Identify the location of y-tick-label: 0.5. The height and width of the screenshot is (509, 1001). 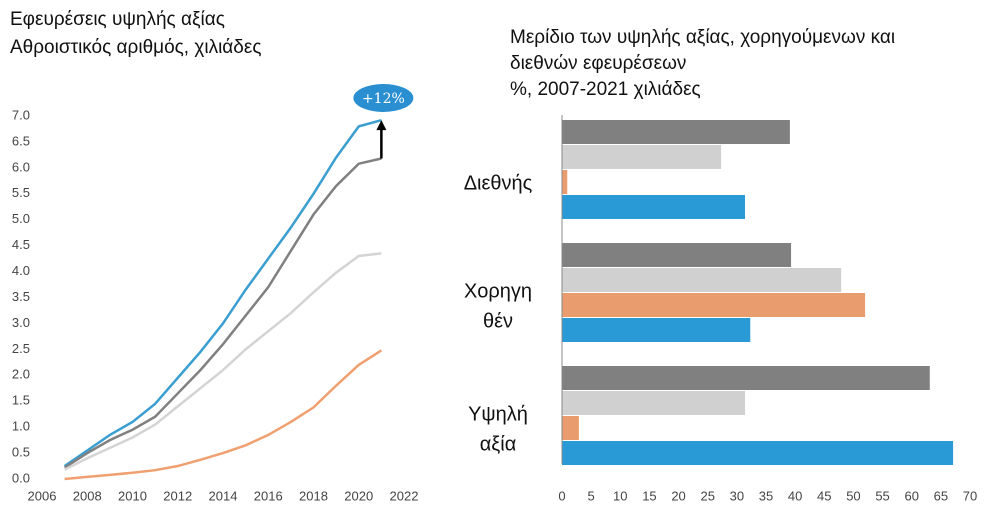
(21, 452).